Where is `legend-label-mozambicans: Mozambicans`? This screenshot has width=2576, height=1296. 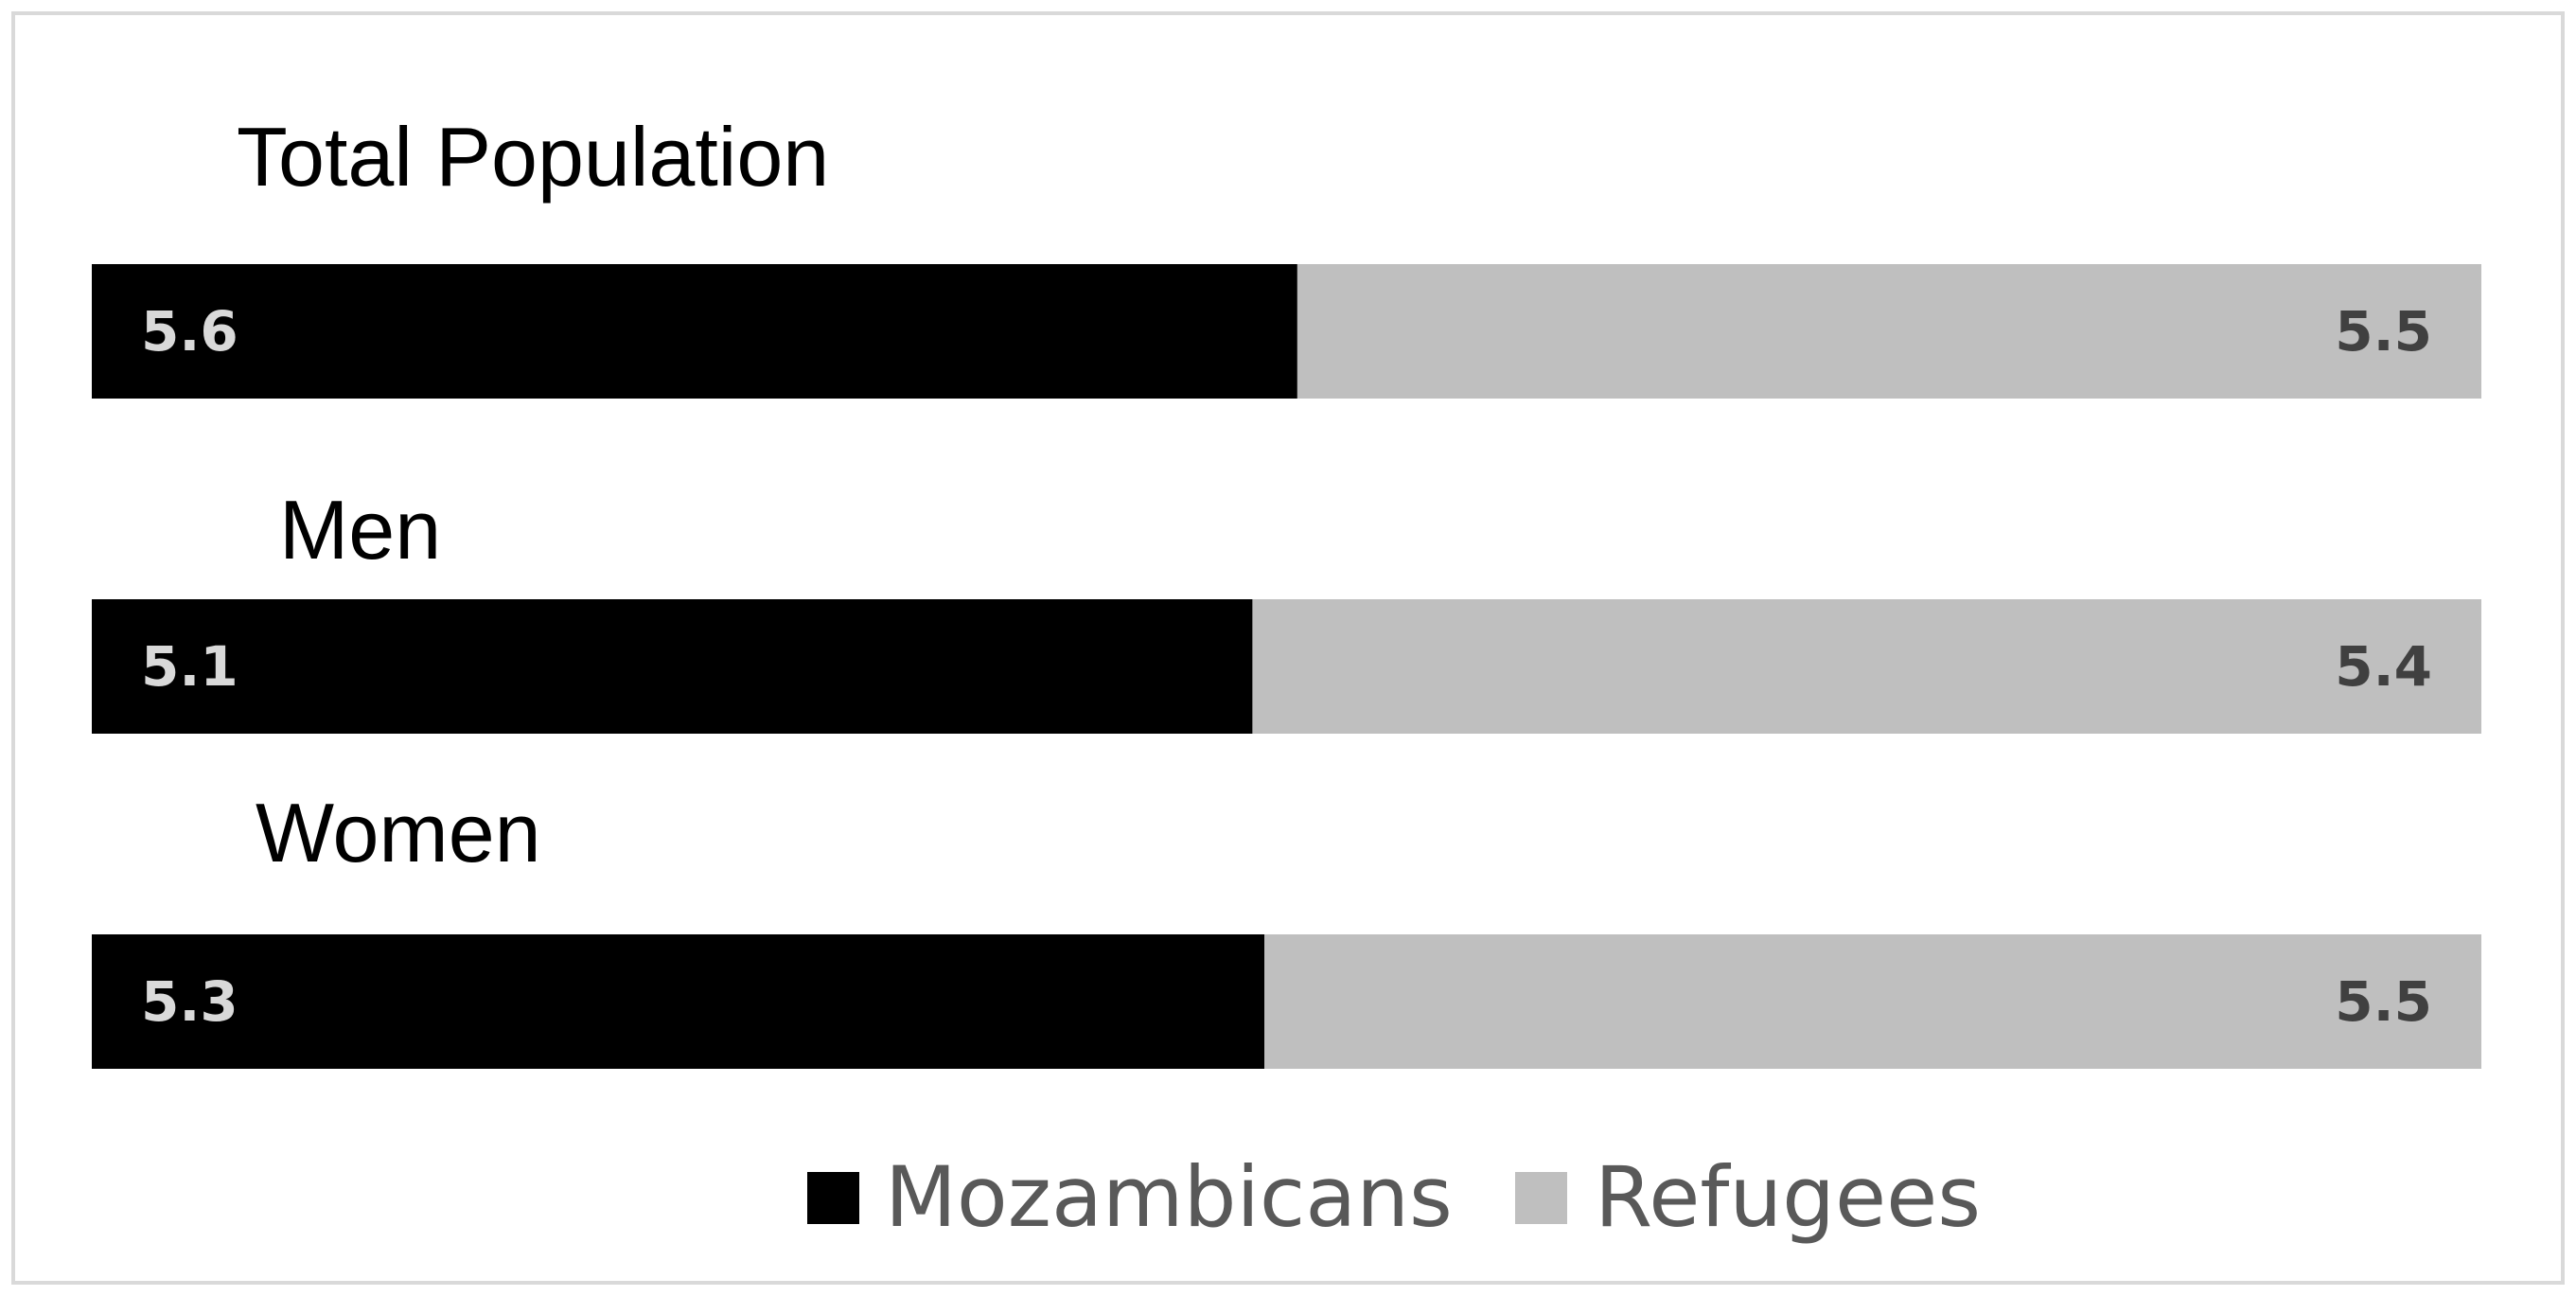
legend-label-mozambicans: Mozambicans is located at coordinates (1169, 1197).